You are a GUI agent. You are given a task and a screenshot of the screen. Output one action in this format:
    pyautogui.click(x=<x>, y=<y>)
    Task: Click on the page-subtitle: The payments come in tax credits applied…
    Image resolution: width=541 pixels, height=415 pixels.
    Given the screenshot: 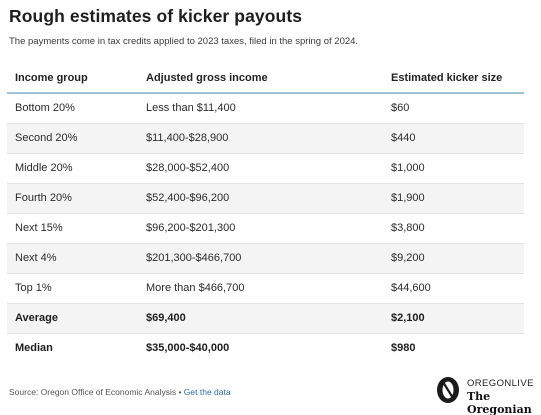 What is the action you would take?
    pyautogui.click(x=184, y=41)
    